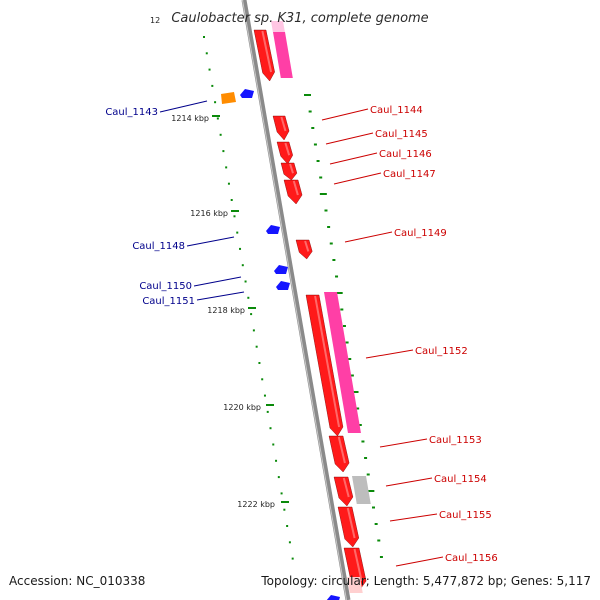  I want to click on feature-red-top-shade, so click(267, 51).